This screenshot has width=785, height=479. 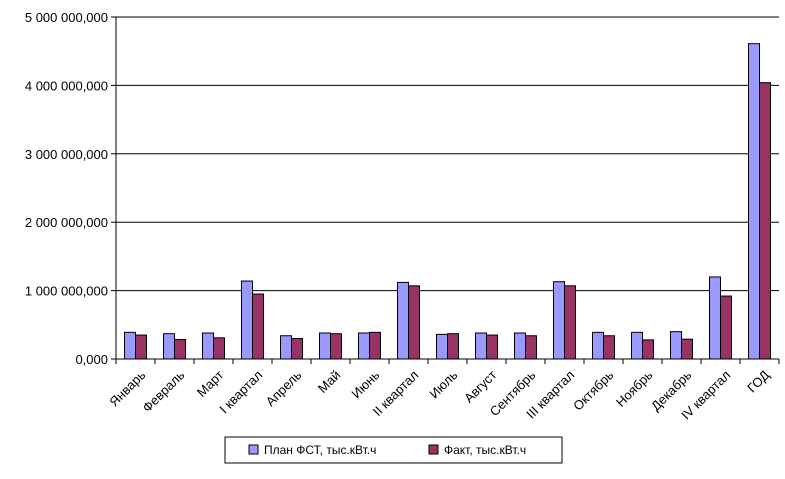 I want to click on x-tick-label: ГОД, so click(x=758, y=381).